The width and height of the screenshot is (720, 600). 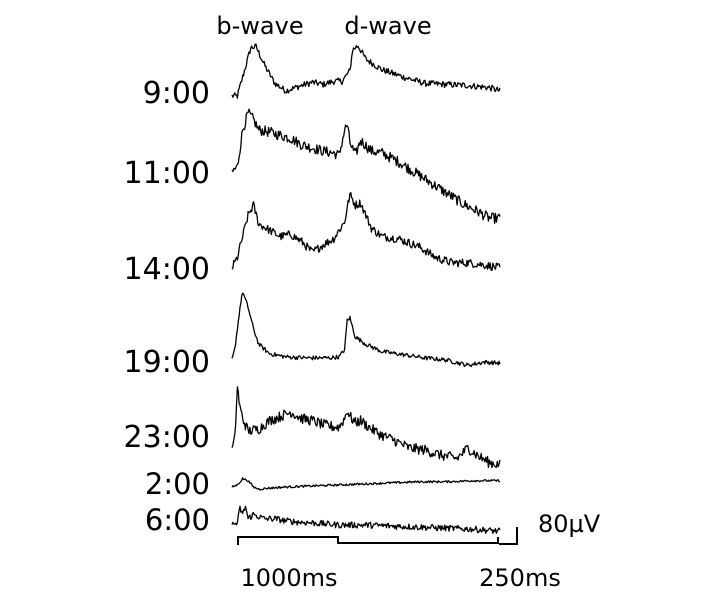 I want to click on time-of-day-label: 23:00, so click(x=167, y=437).